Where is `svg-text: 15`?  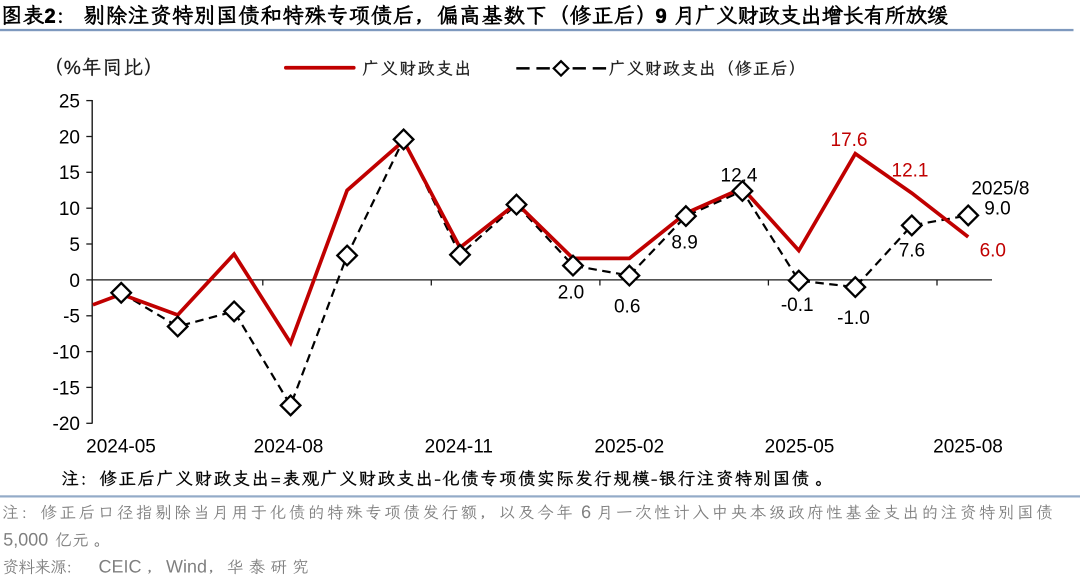
svg-text: 15 is located at coordinates (69, 173).